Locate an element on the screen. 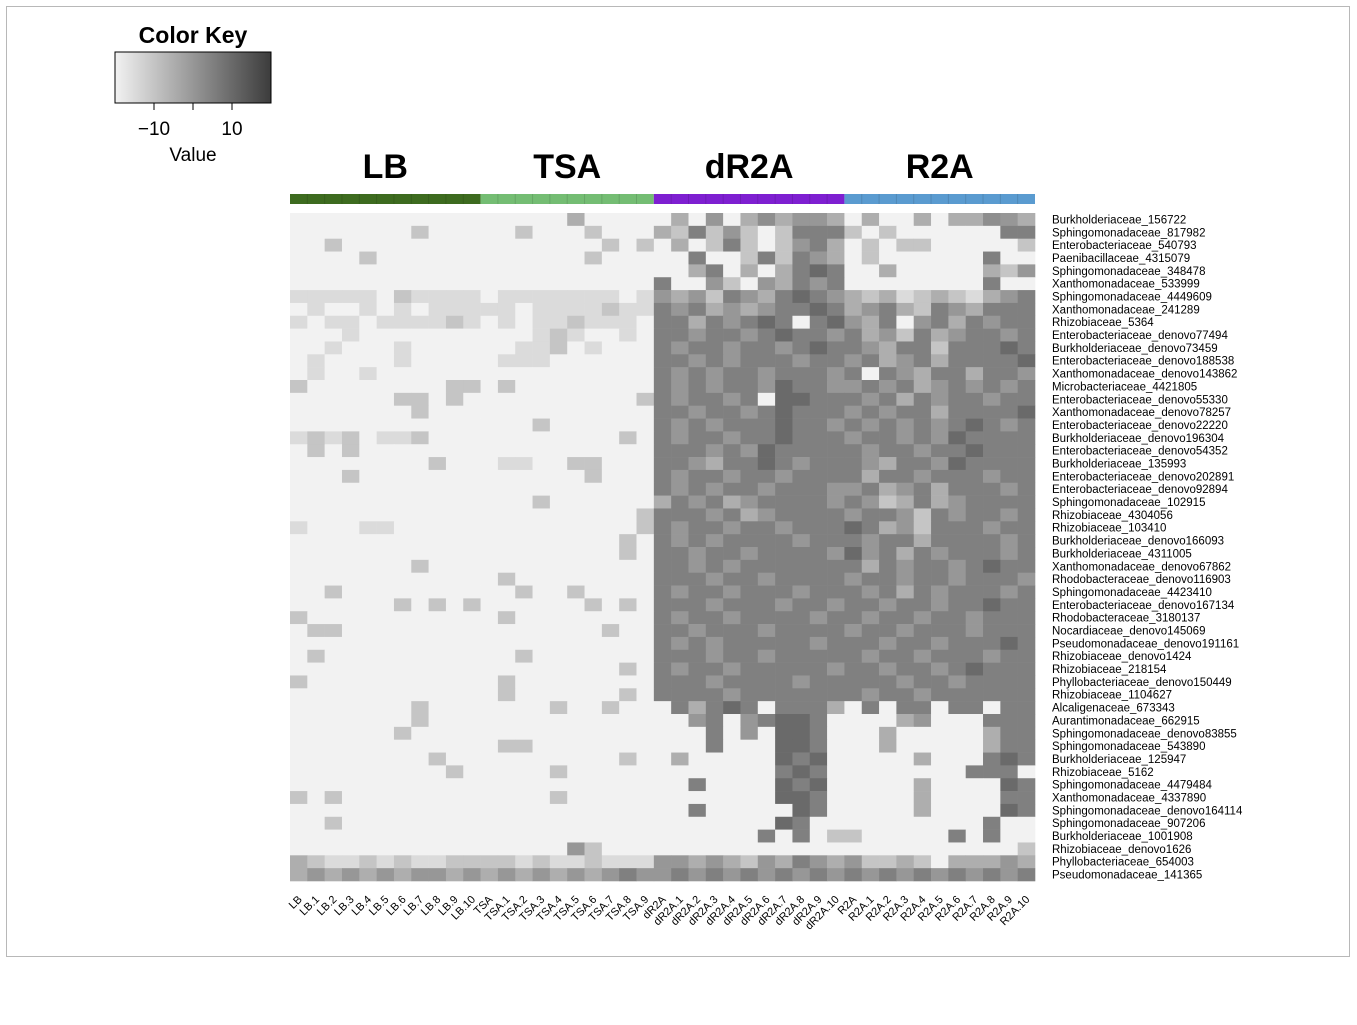  row-label: Xanthomonadaceae_denovo78257 is located at coordinates (1141, 413).